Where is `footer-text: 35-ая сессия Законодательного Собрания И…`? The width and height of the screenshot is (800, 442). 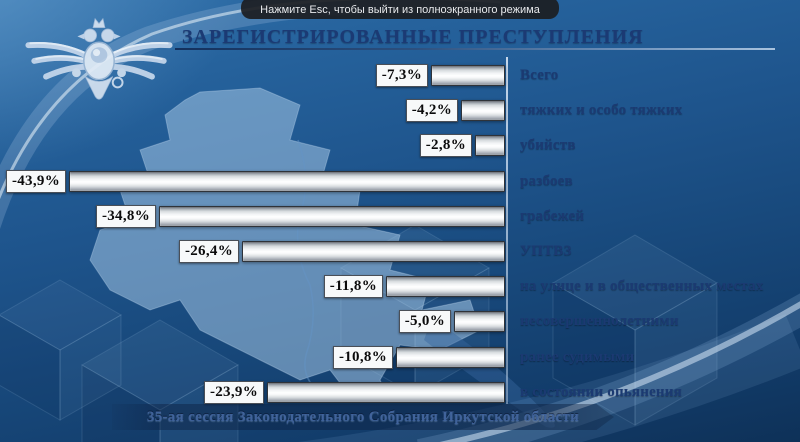 footer-text: 35-ая сессия Законодательного Собрания И… is located at coordinates (363, 416).